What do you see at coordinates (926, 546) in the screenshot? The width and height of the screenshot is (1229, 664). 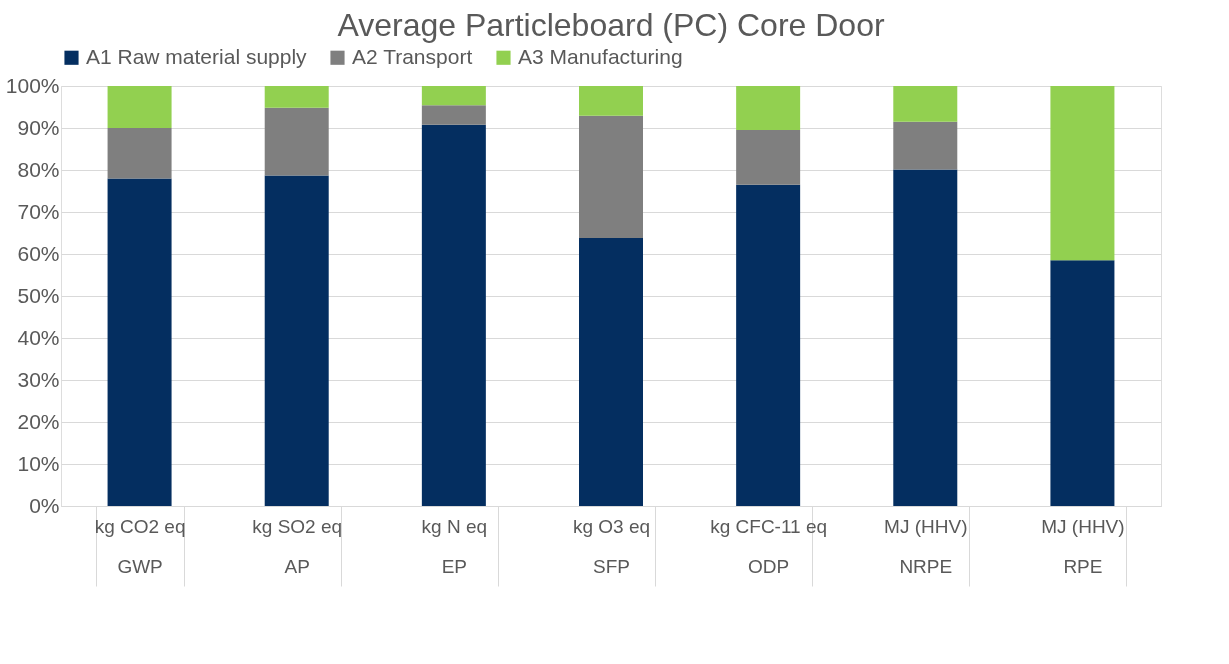 I see `x-tick-label: MJ (HHV) NRPE` at bounding box center [926, 546].